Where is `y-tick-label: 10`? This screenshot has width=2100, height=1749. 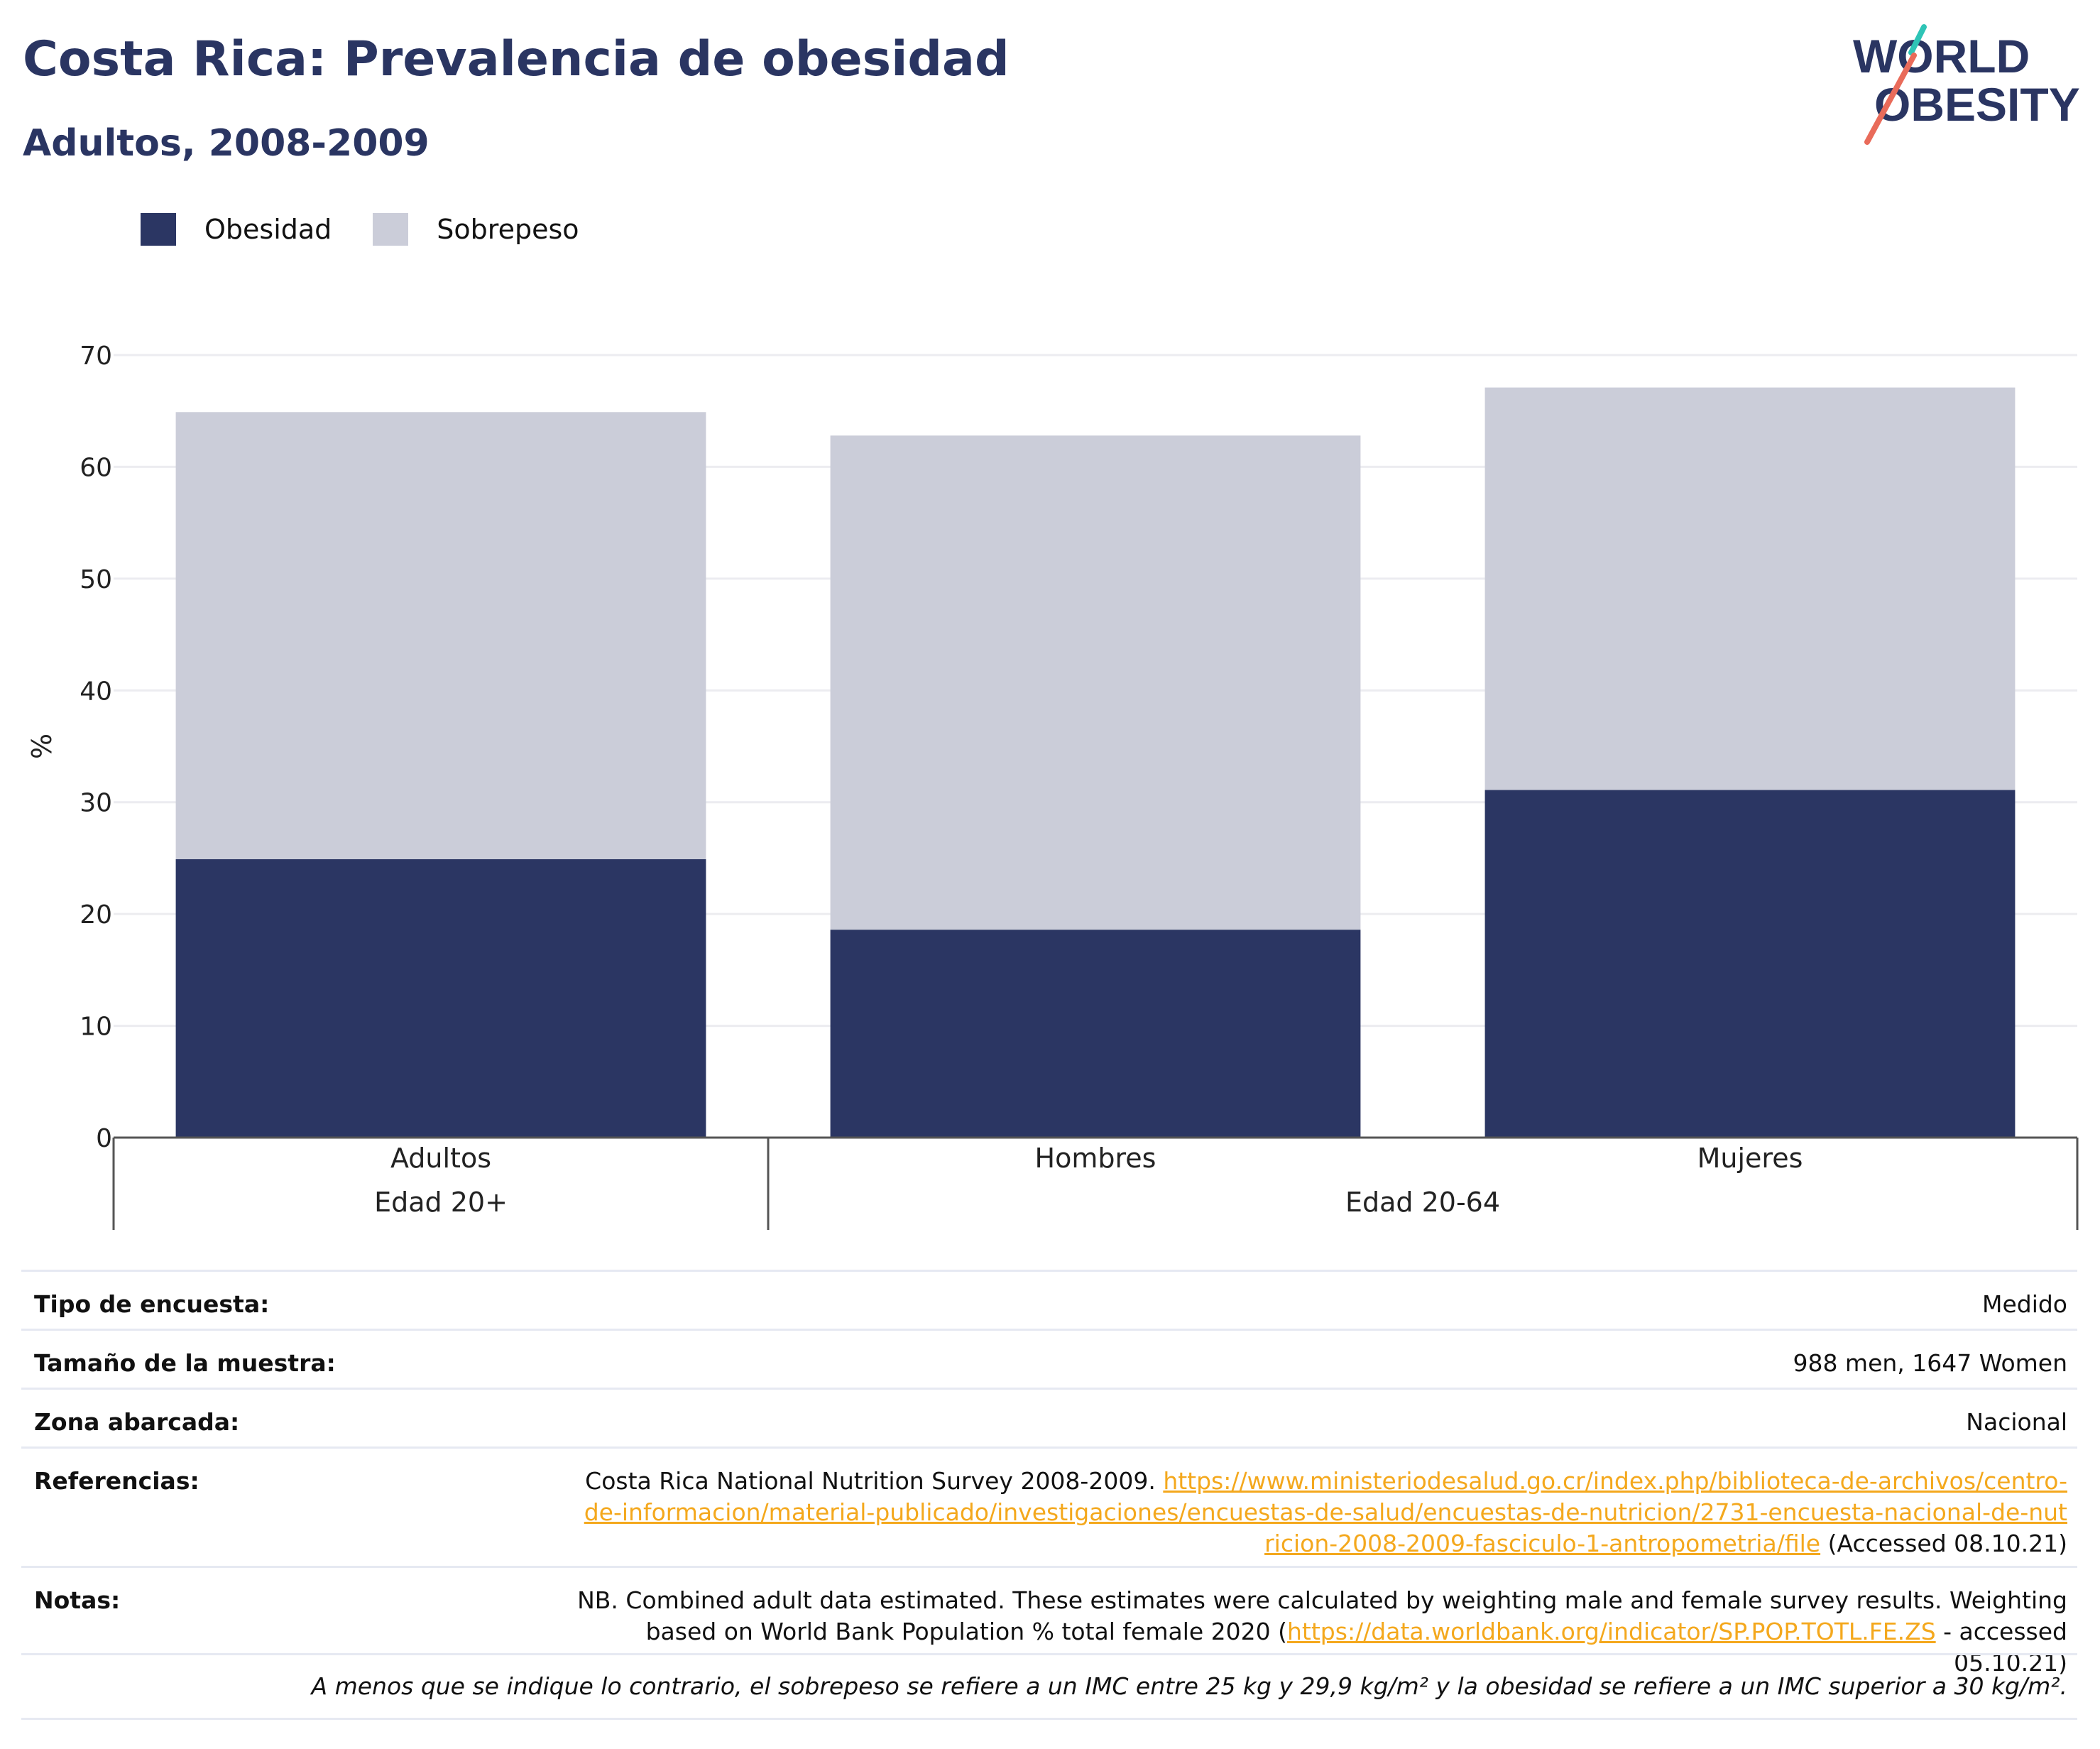
y-tick-label: 10 is located at coordinates (96, 1027).